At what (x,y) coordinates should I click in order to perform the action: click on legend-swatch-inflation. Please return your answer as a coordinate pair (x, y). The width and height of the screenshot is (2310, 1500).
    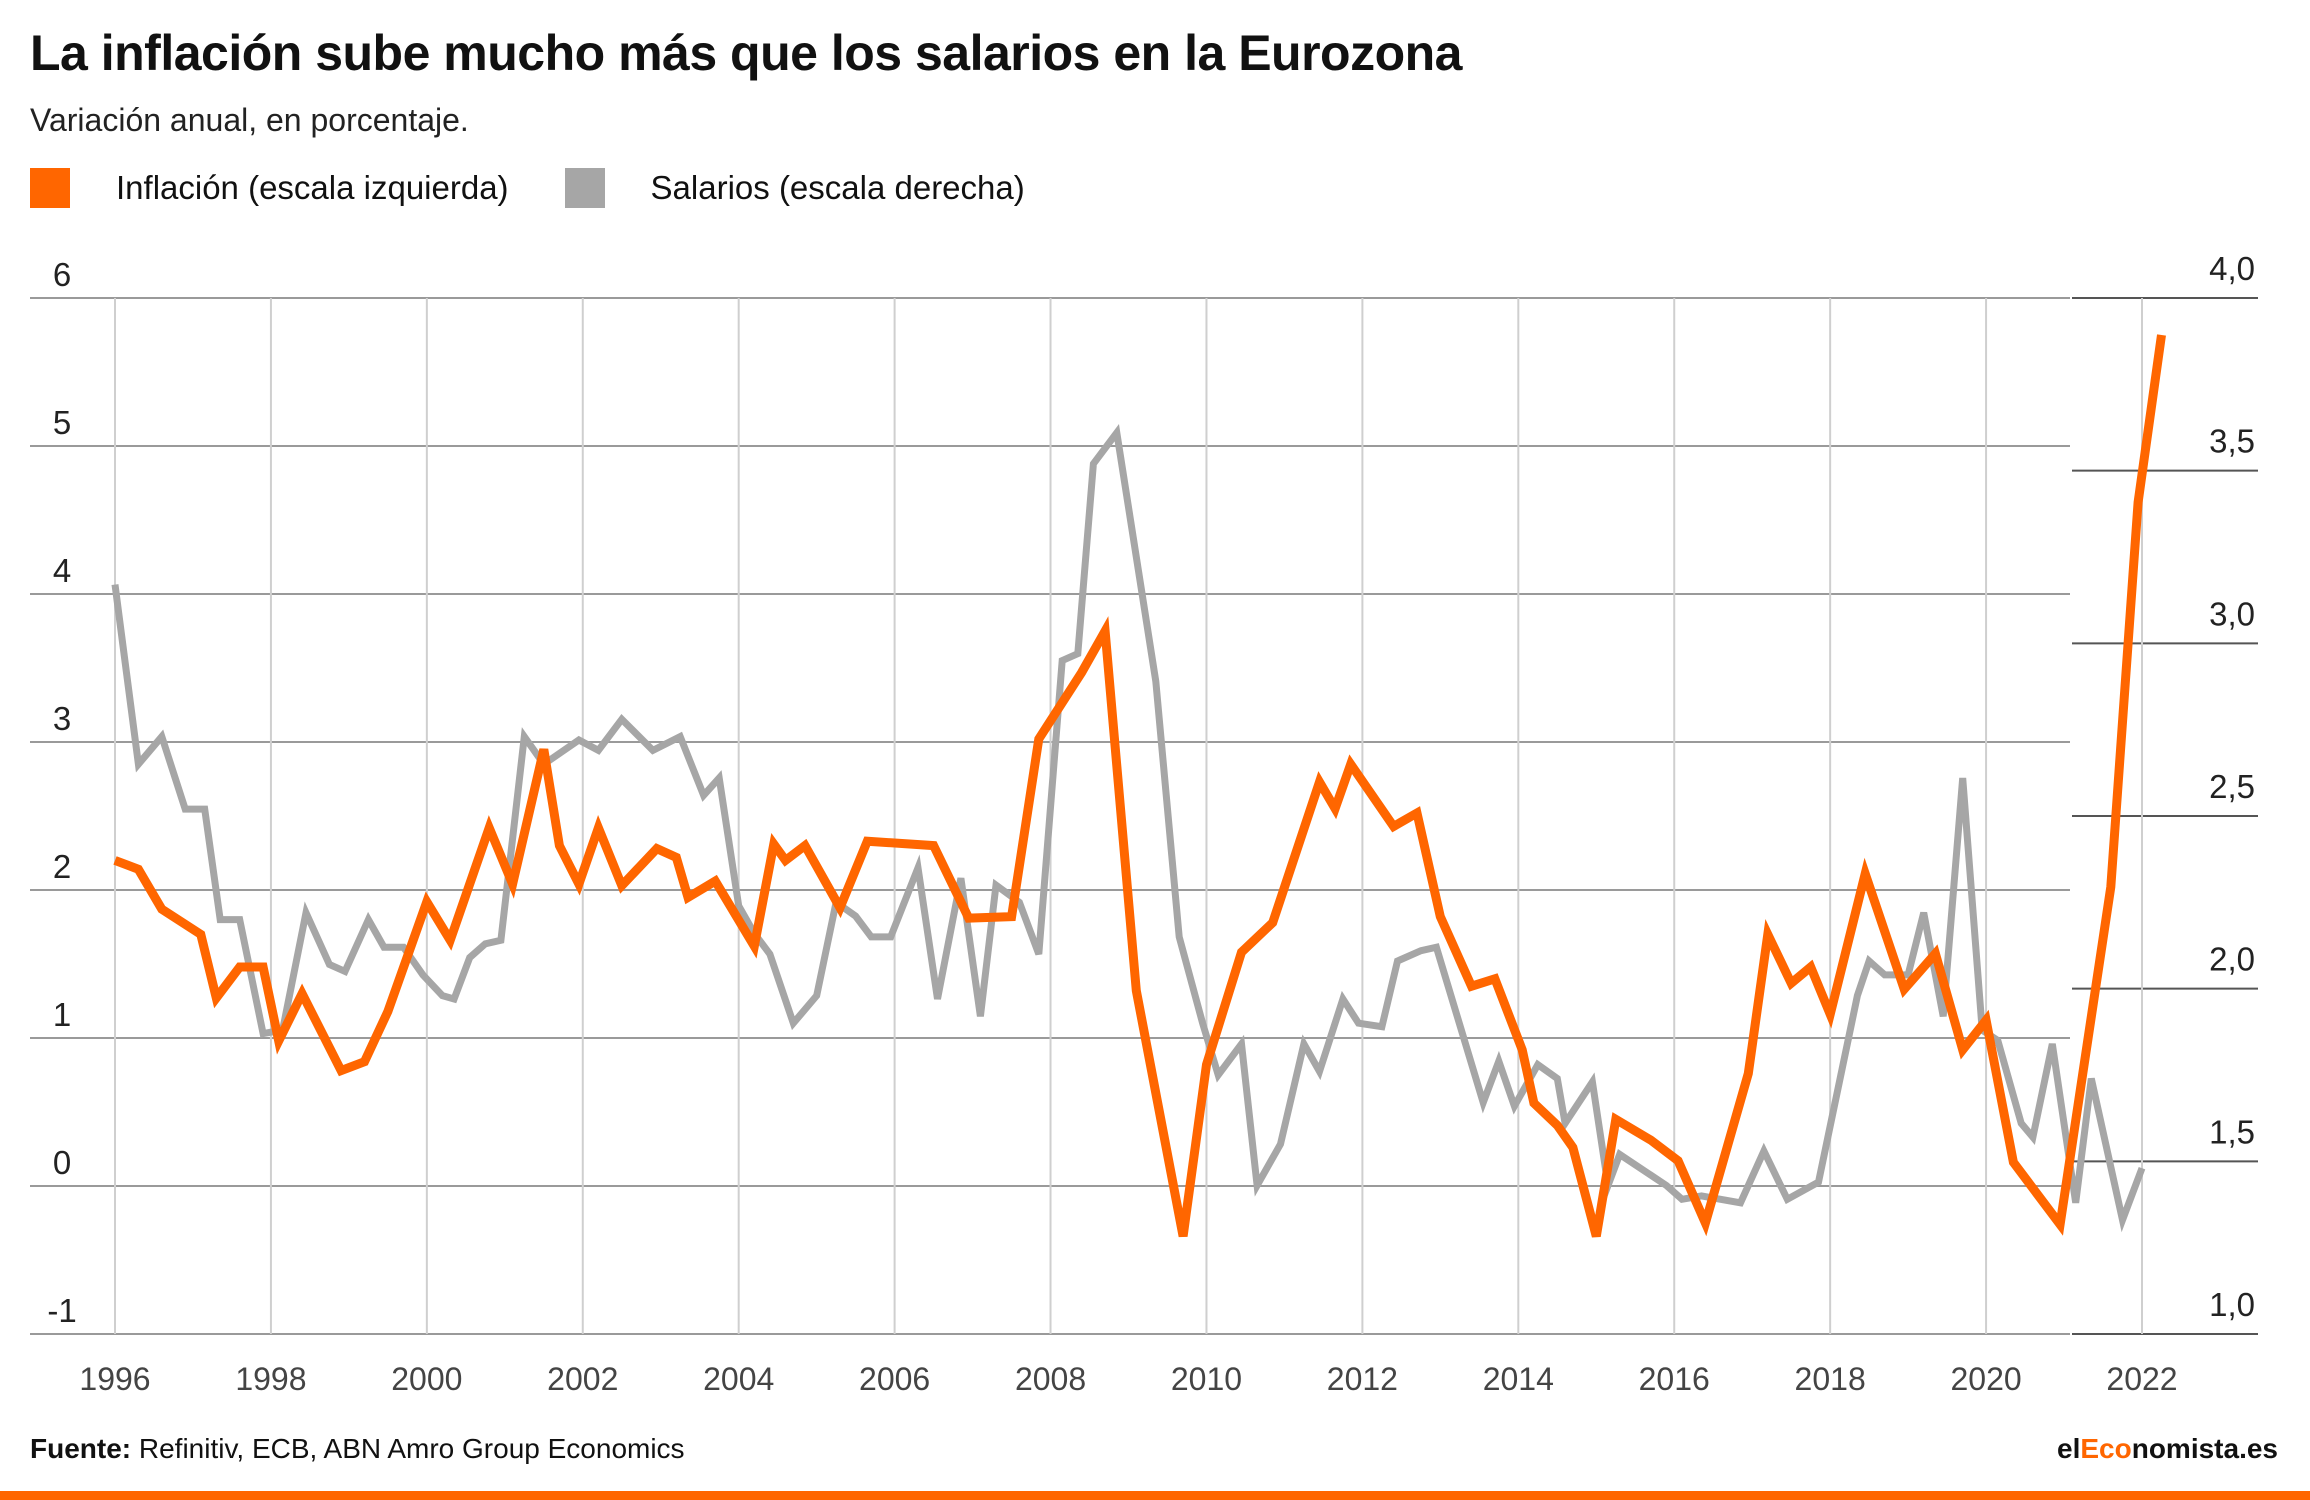
    Looking at the image, I should click on (50, 188).